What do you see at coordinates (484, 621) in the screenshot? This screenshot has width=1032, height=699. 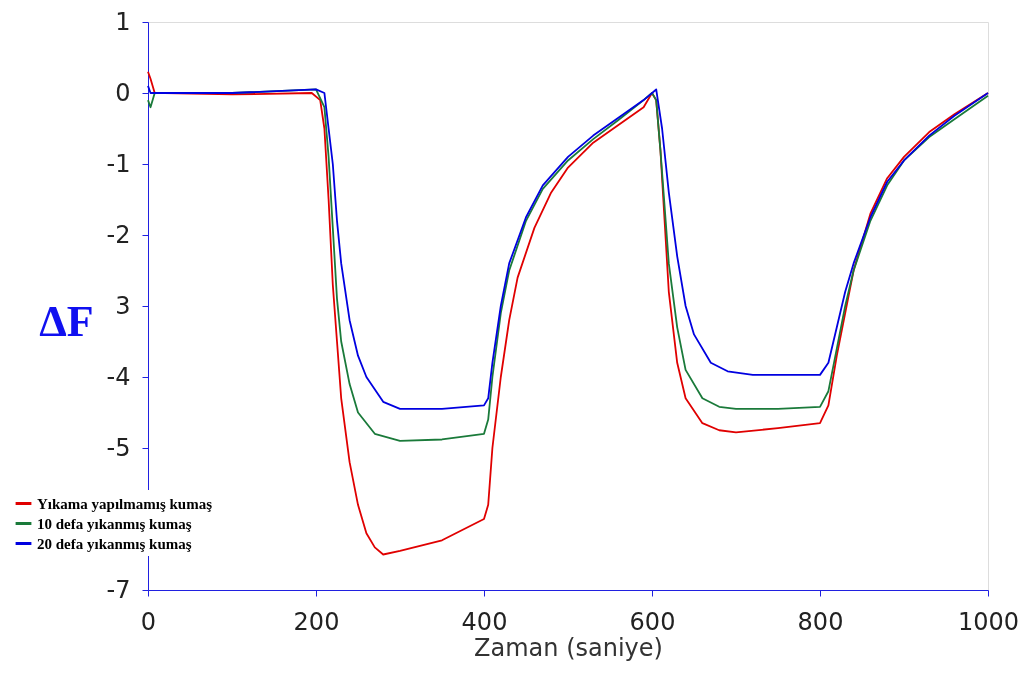 I see `x-tick-label: 400` at bounding box center [484, 621].